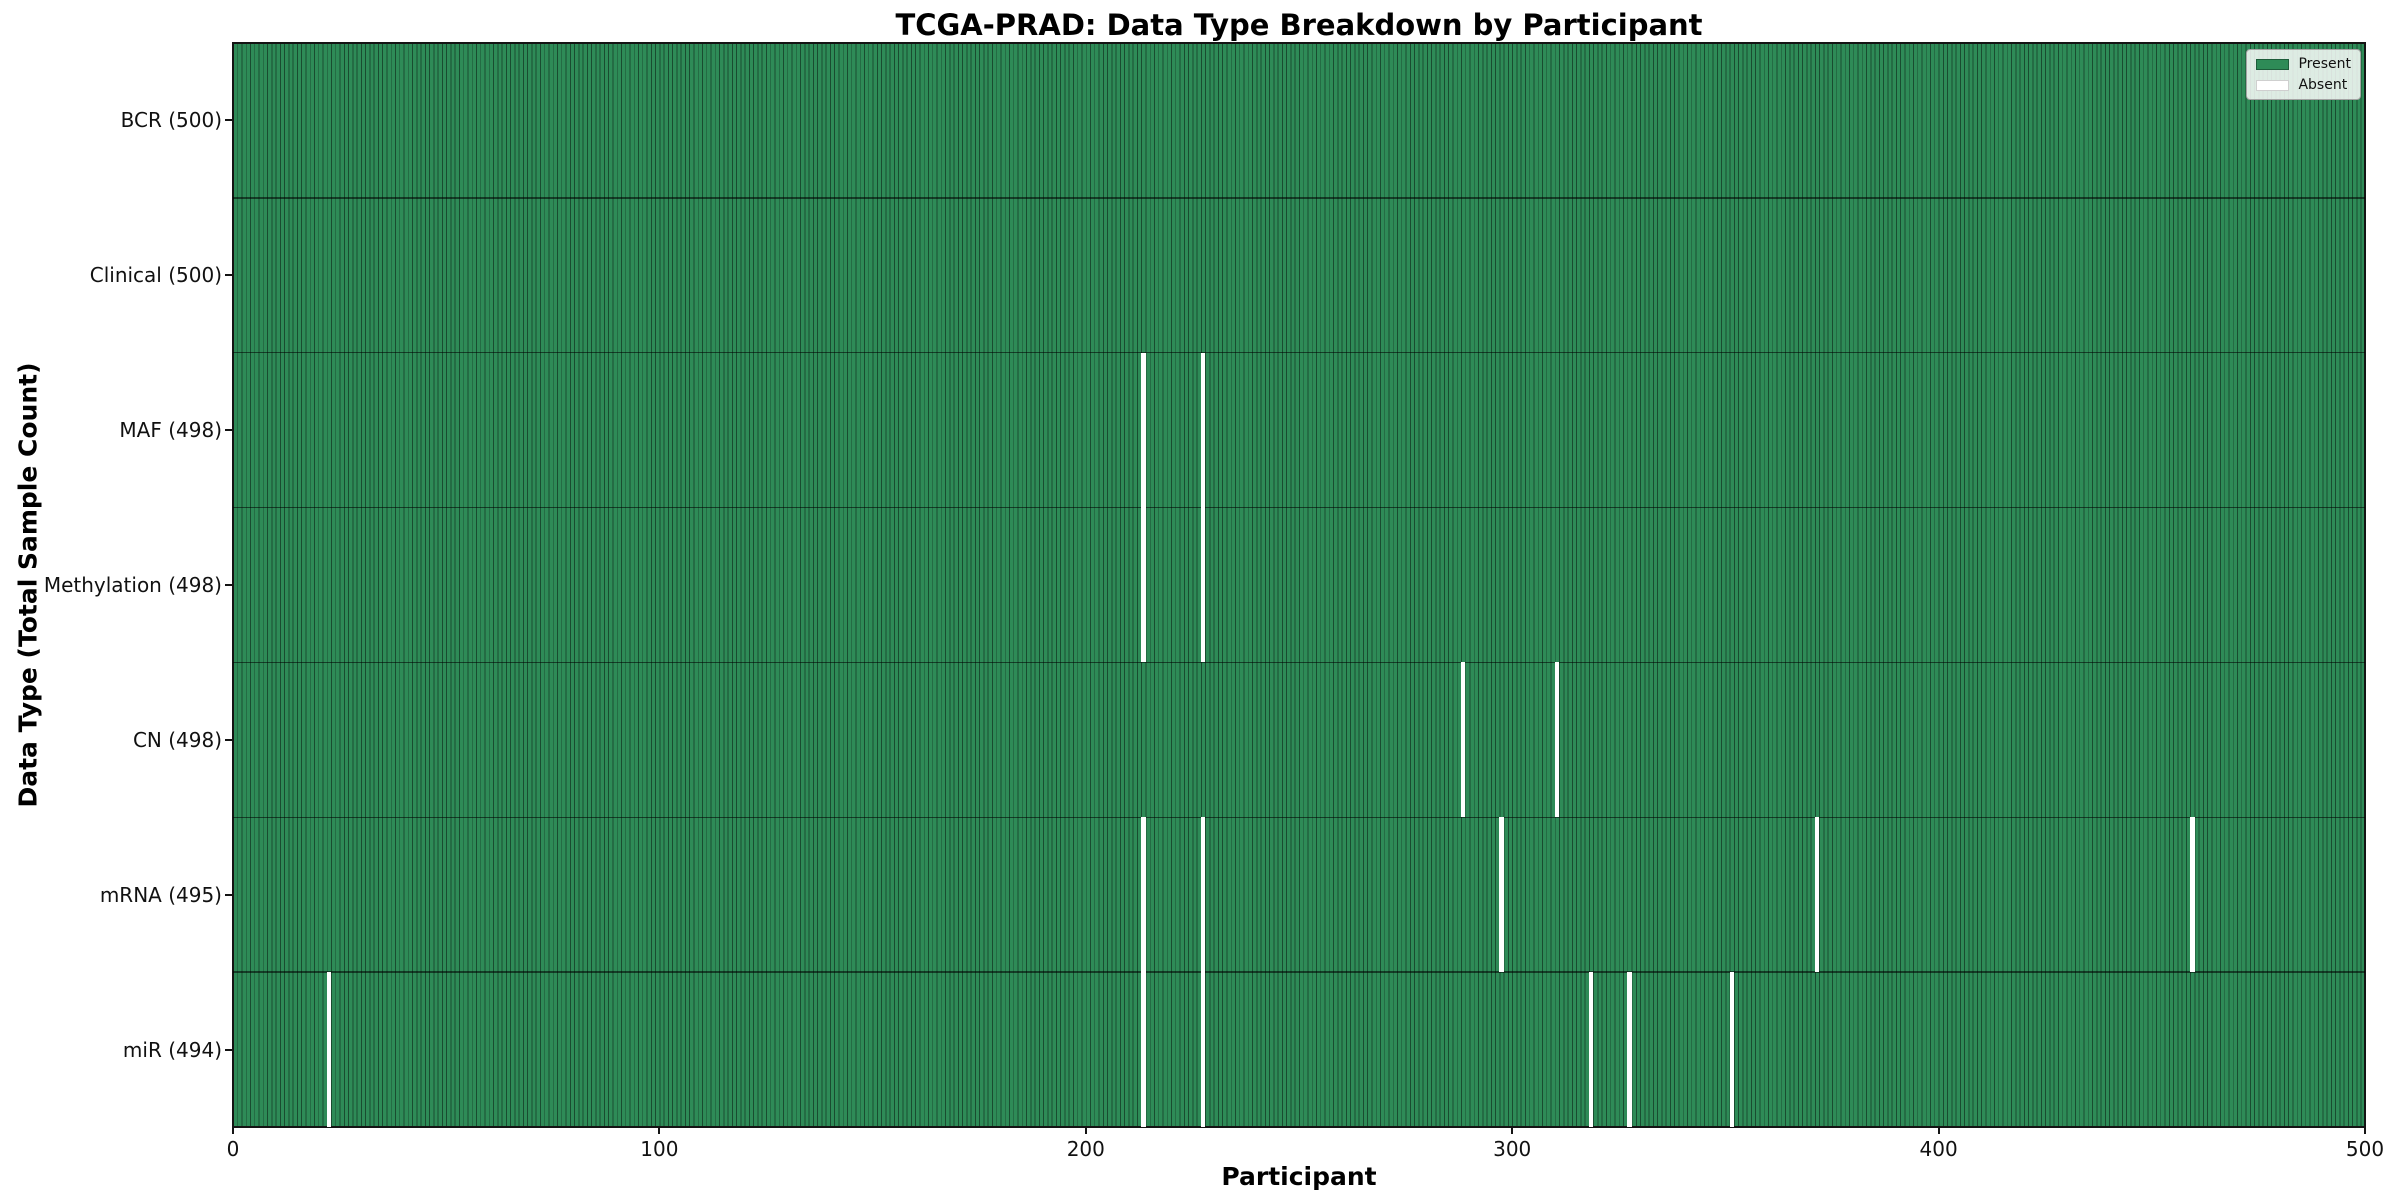  Describe the element at coordinates (233, 1149) in the screenshot. I see `x-tick-label: 0` at that location.